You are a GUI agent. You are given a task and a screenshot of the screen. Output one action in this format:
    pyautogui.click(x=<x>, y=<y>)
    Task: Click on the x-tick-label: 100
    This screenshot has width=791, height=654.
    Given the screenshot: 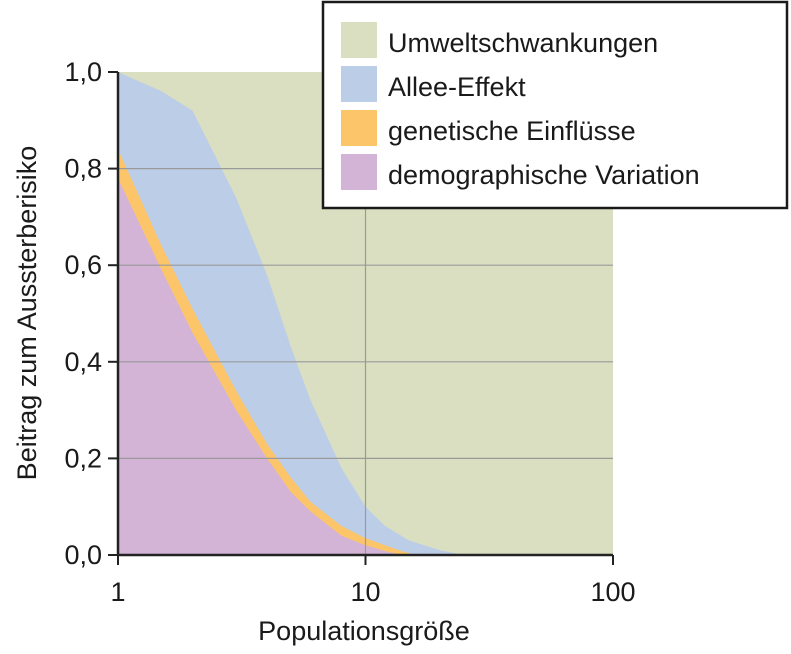 What is the action you would take?
    pyautogui.click(x=612, y=592)
    